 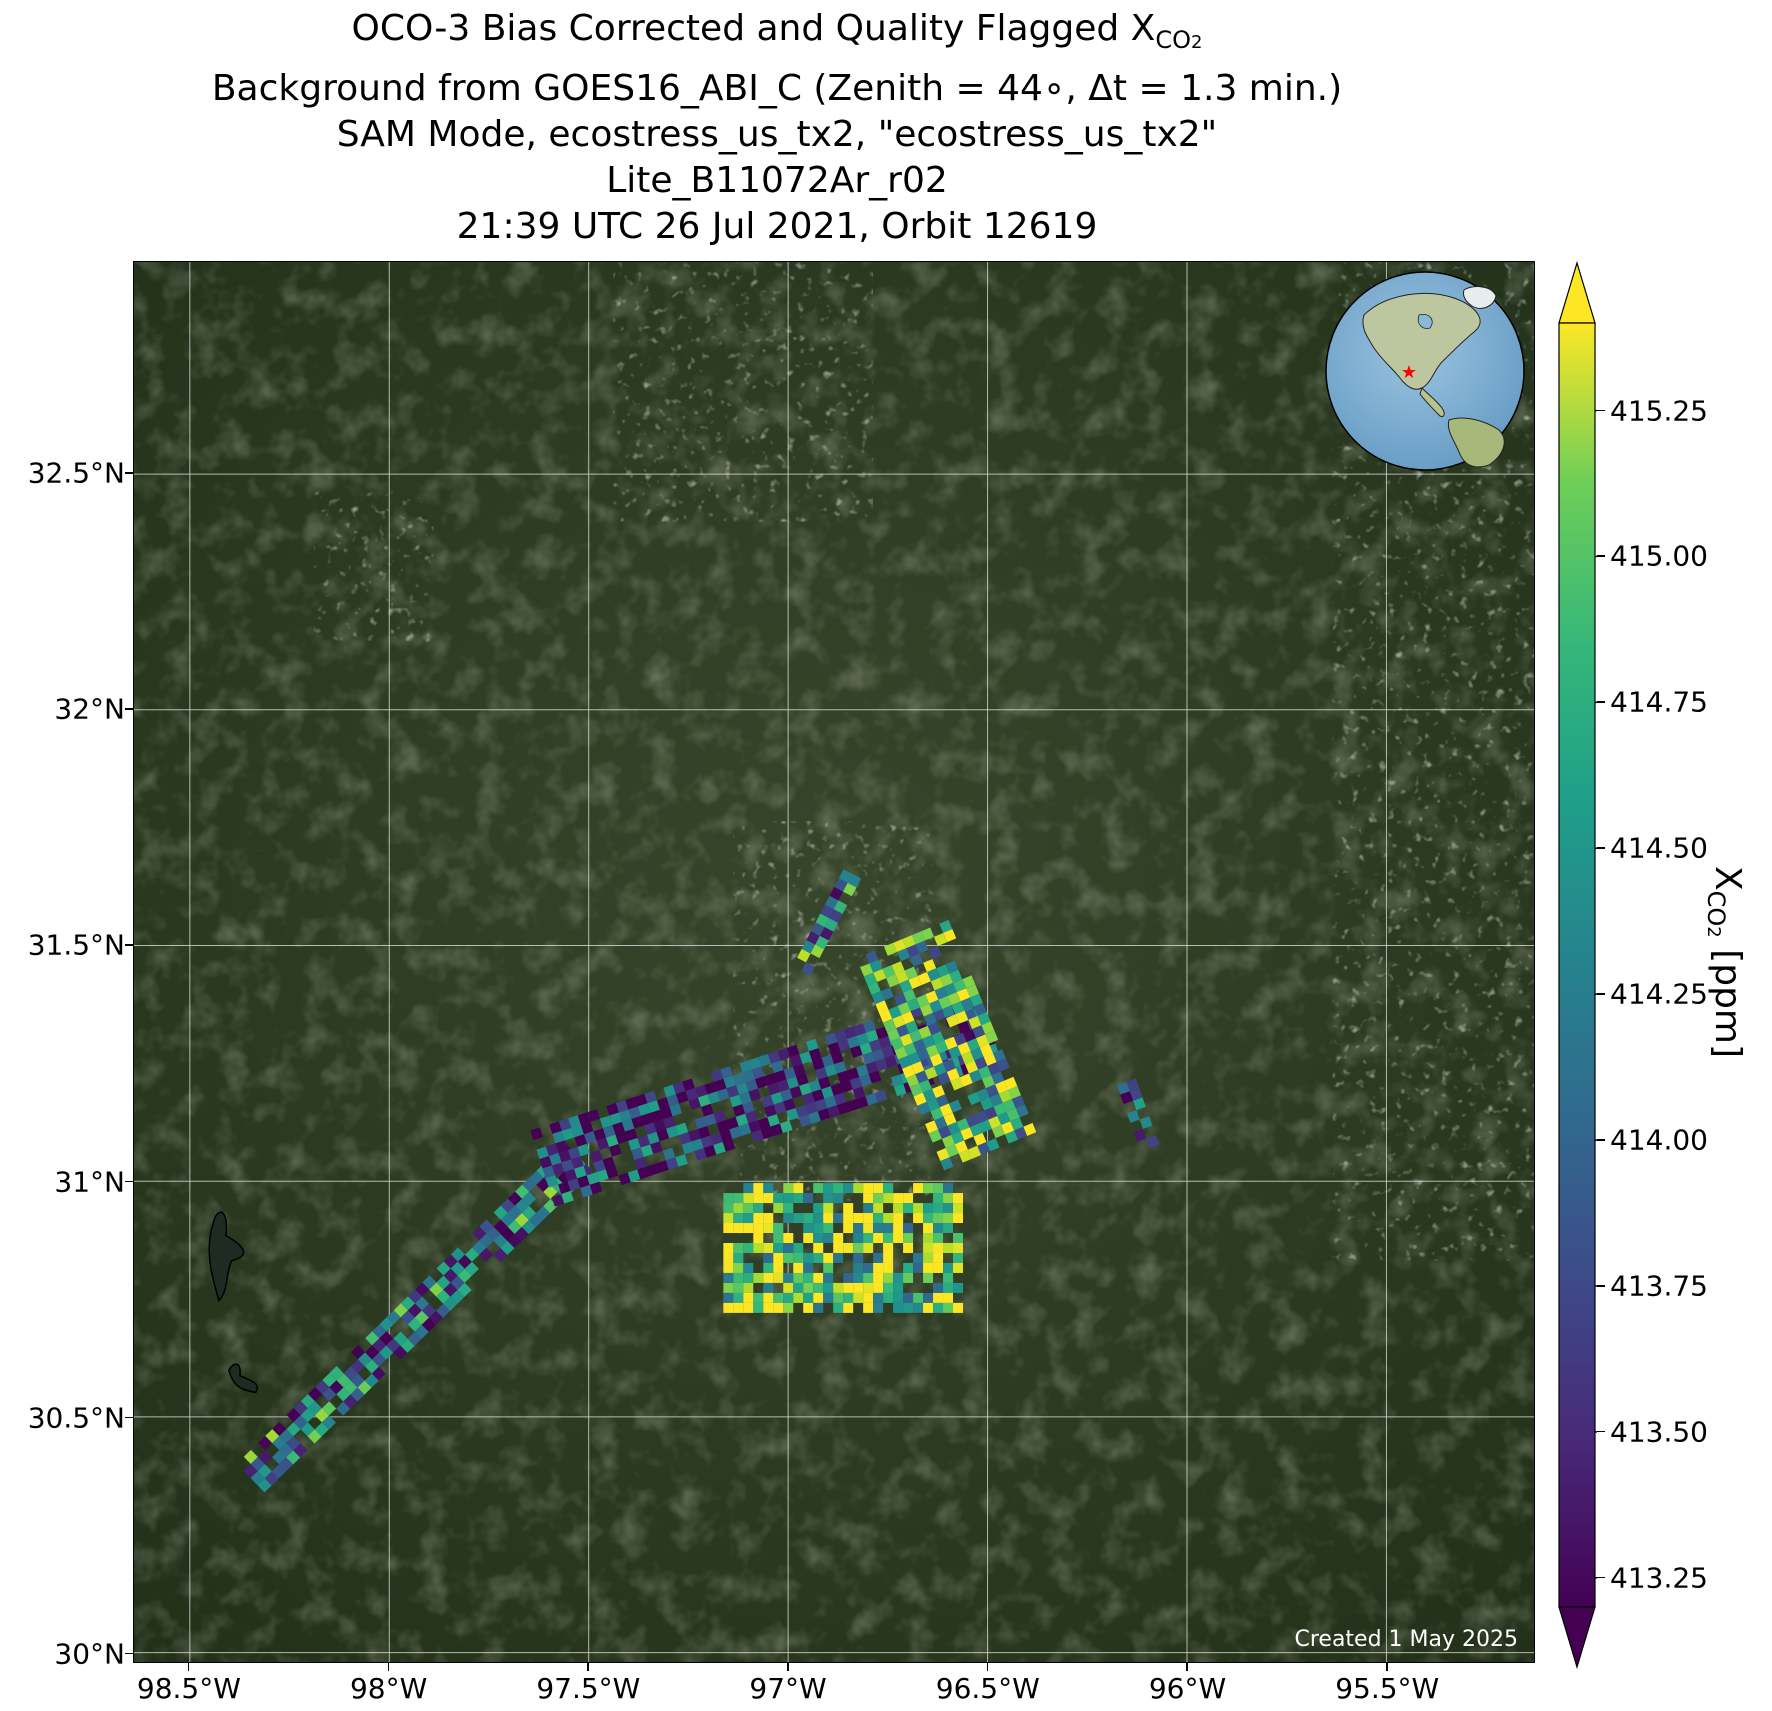 What do you see at coordinates (1476, 442) in the screenshot?
I see `globe-south-america` at bounding box center [1476, 442].